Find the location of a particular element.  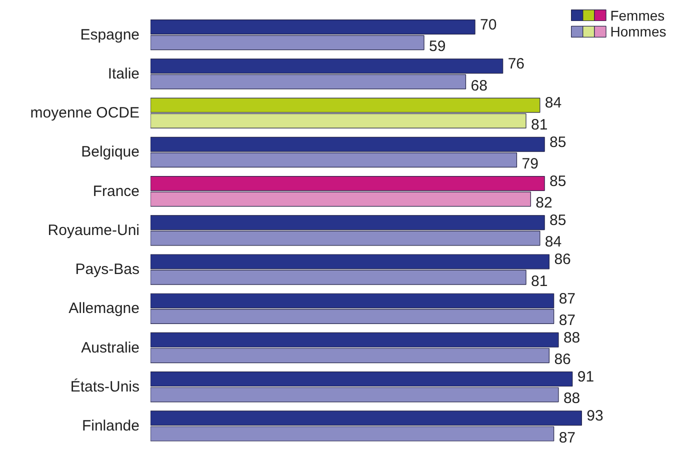

y-tick-label: Royaume-Uni is located at coordinates (94, 230).